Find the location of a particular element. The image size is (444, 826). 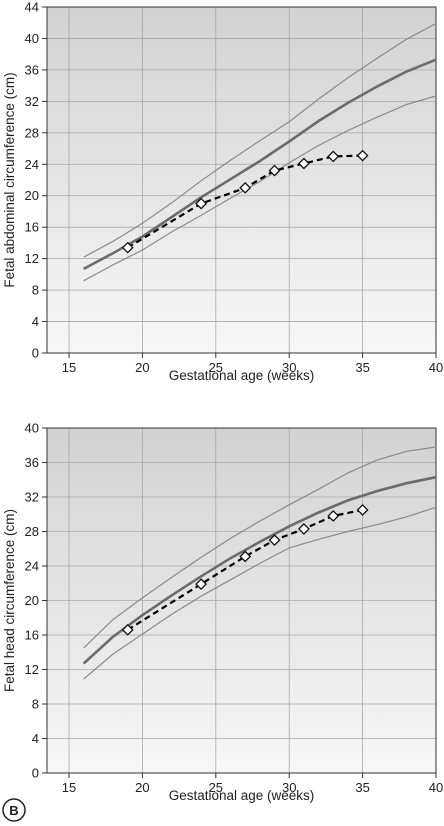

panel-label: B is located at coordinates (13, 810).